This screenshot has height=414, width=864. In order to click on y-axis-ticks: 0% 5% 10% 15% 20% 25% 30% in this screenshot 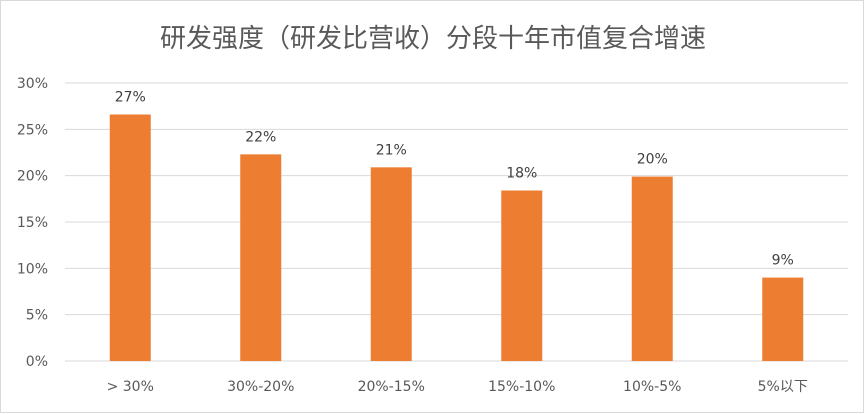, I will do `click(32, 223)`.